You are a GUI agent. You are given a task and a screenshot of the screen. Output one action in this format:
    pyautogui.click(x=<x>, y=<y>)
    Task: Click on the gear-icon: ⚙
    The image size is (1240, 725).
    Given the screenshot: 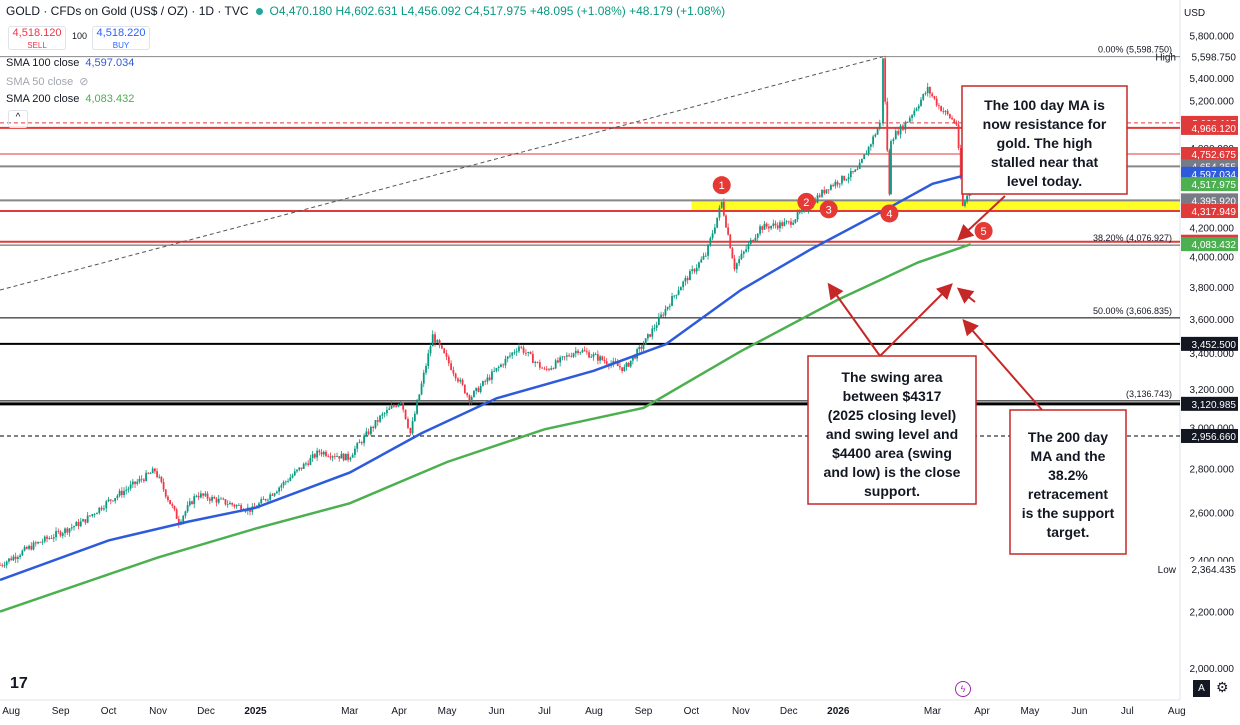 What is the action you would take?
    pyautogui.click(x=1222, y=687)
    